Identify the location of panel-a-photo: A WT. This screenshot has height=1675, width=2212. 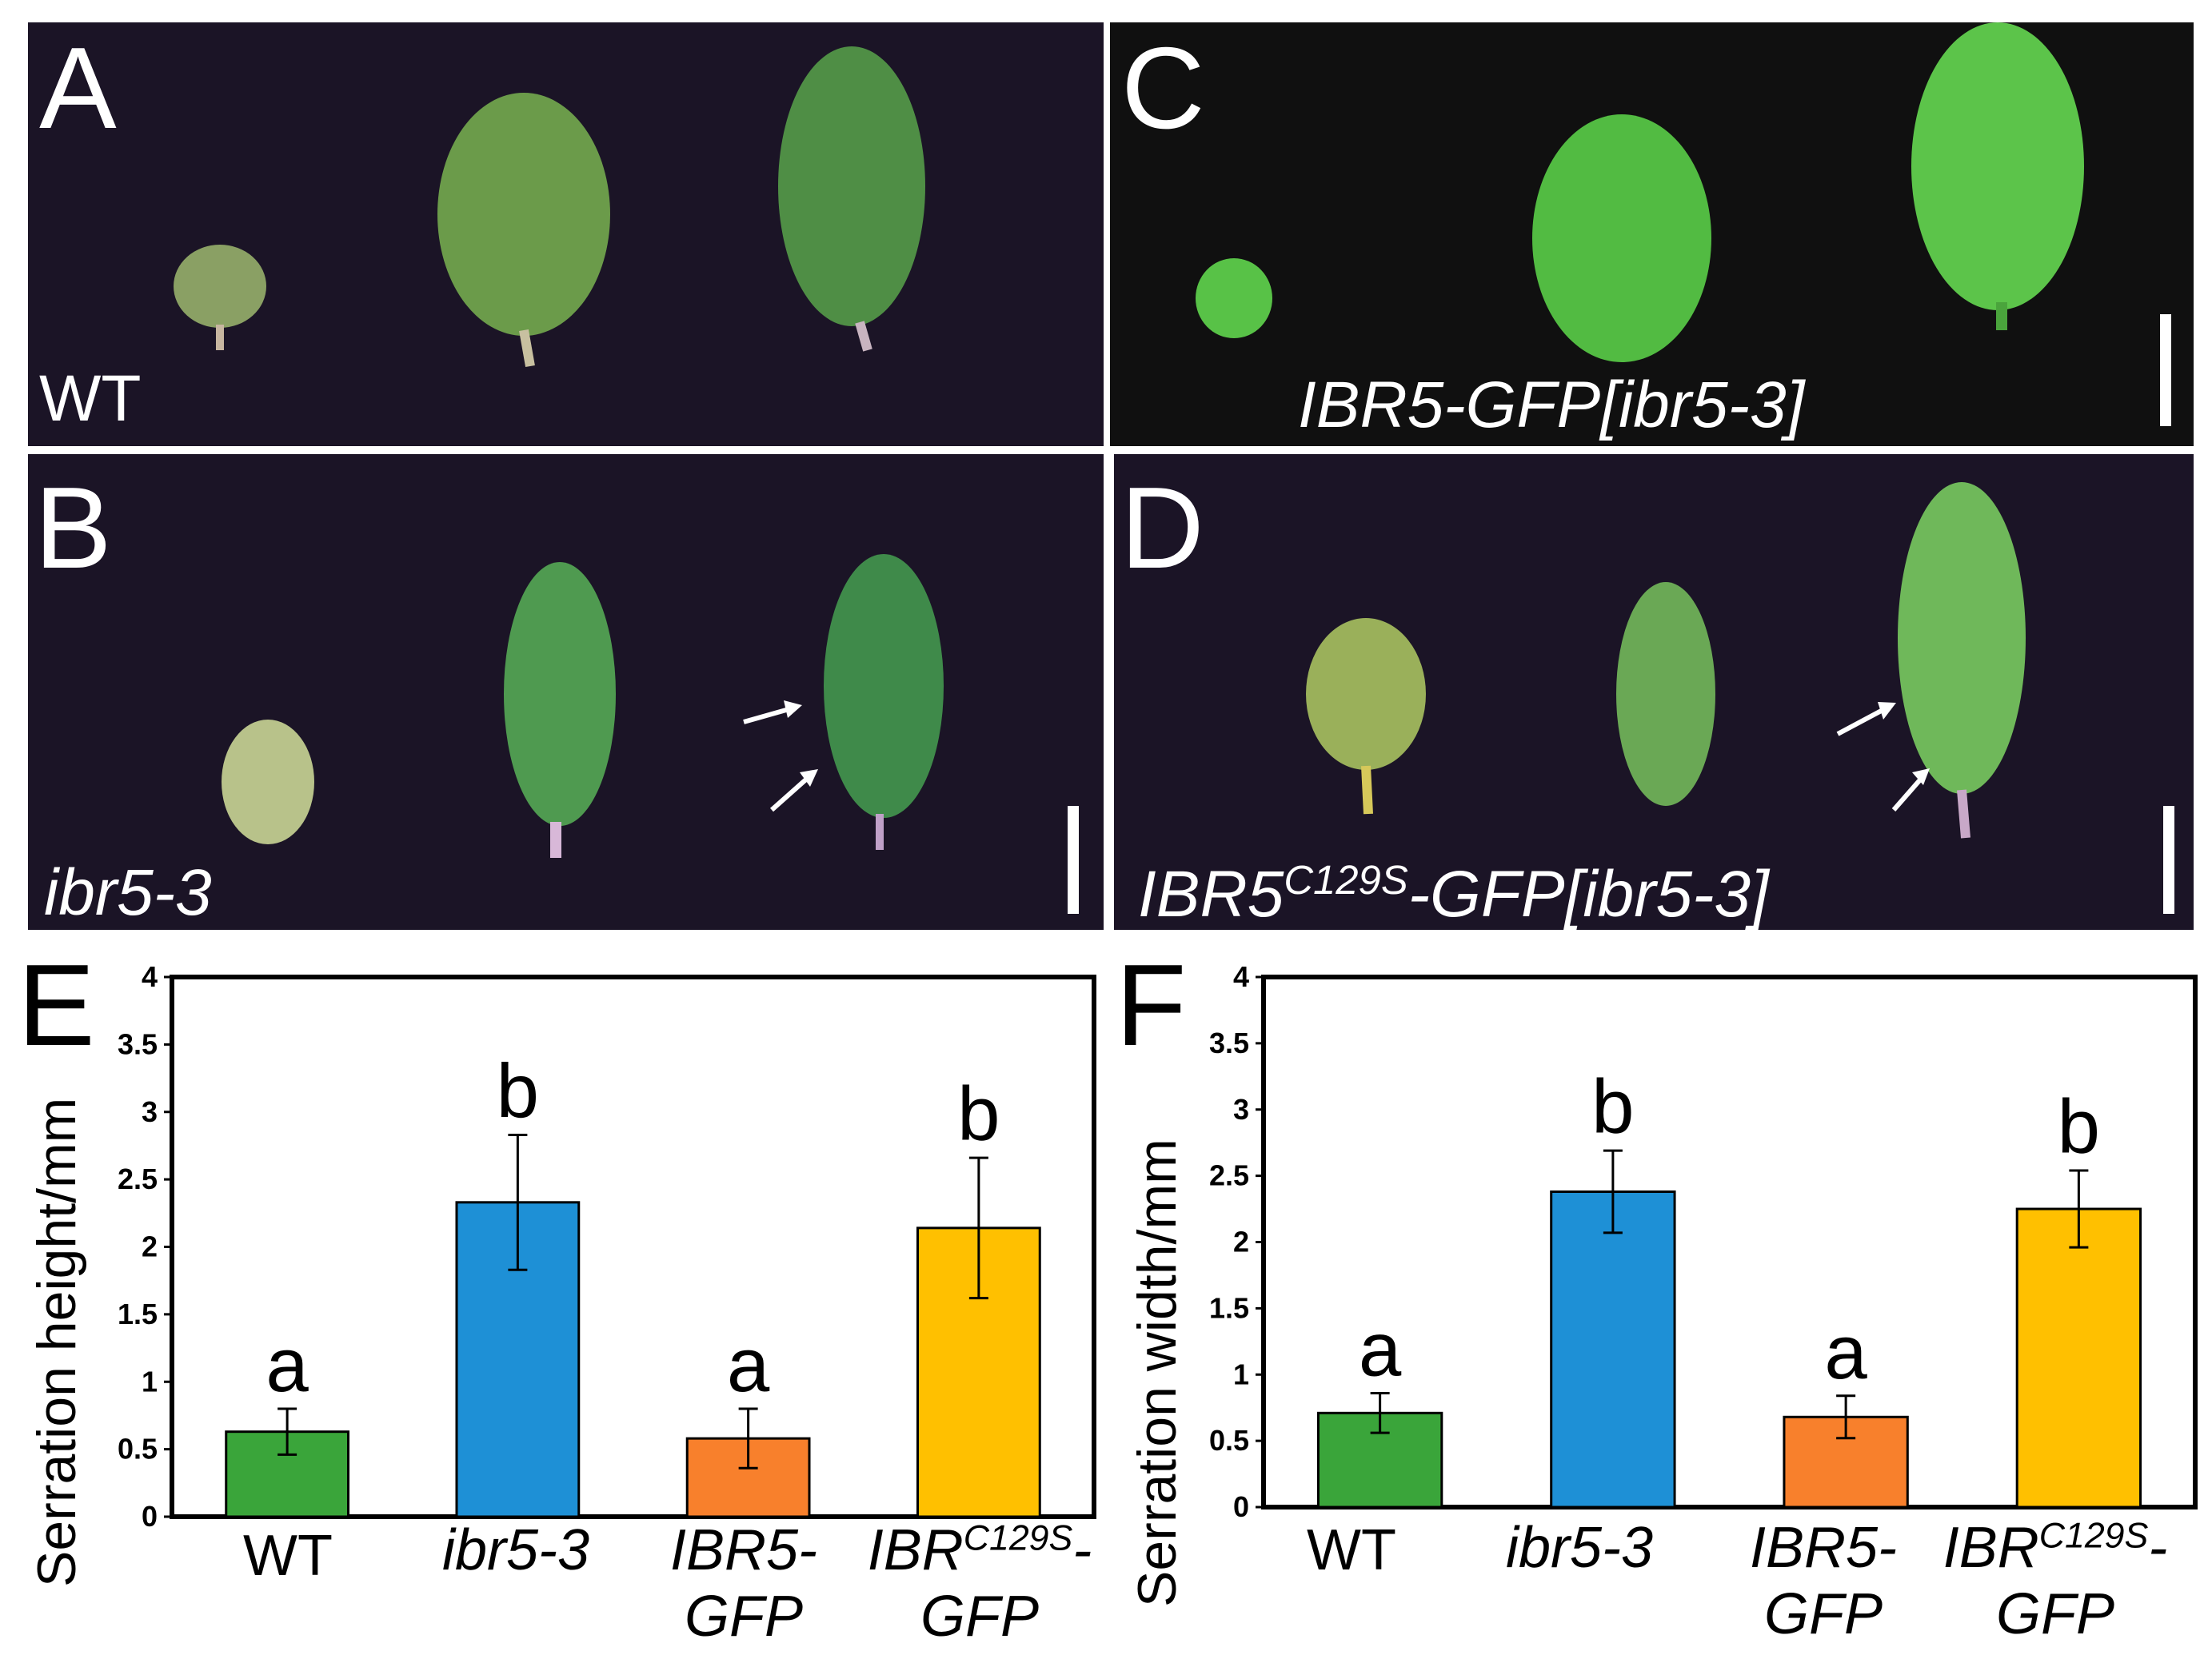
(566, 234).